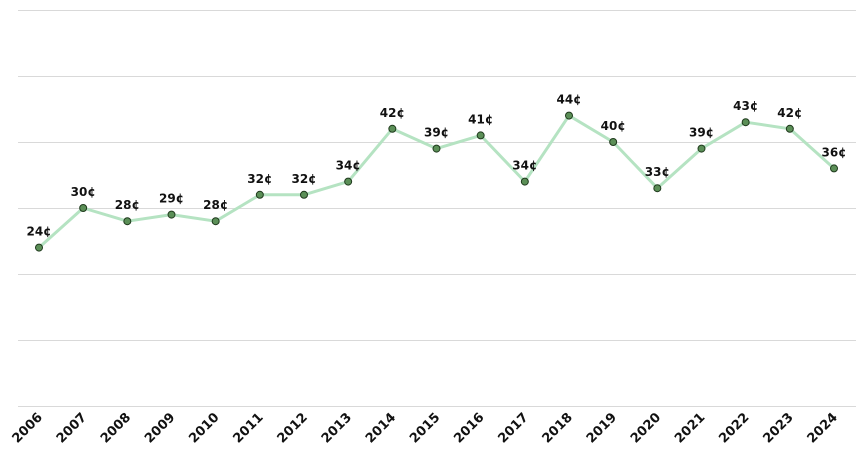  What do you see at coordinates (171, 199) in the screenshot?
I see `data-label: 29¢` at bounding box center [171, 199].